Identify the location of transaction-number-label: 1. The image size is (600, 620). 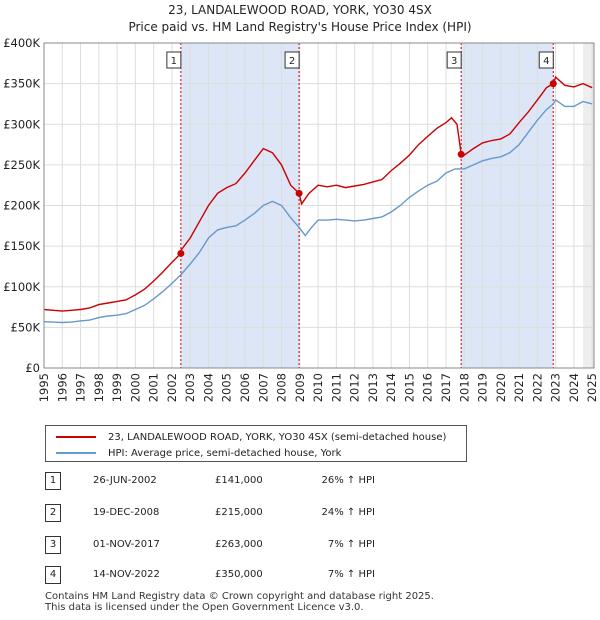
(174, 61).